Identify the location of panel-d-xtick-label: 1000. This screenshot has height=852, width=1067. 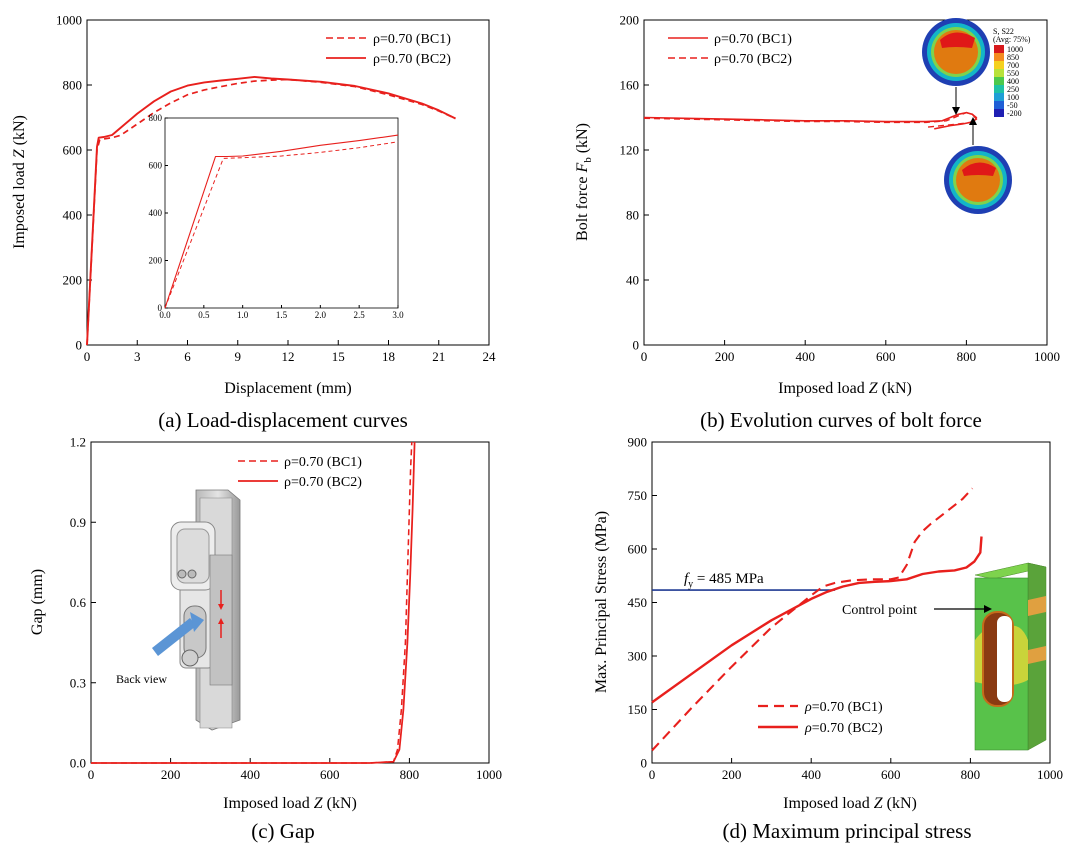
(1050, 774).